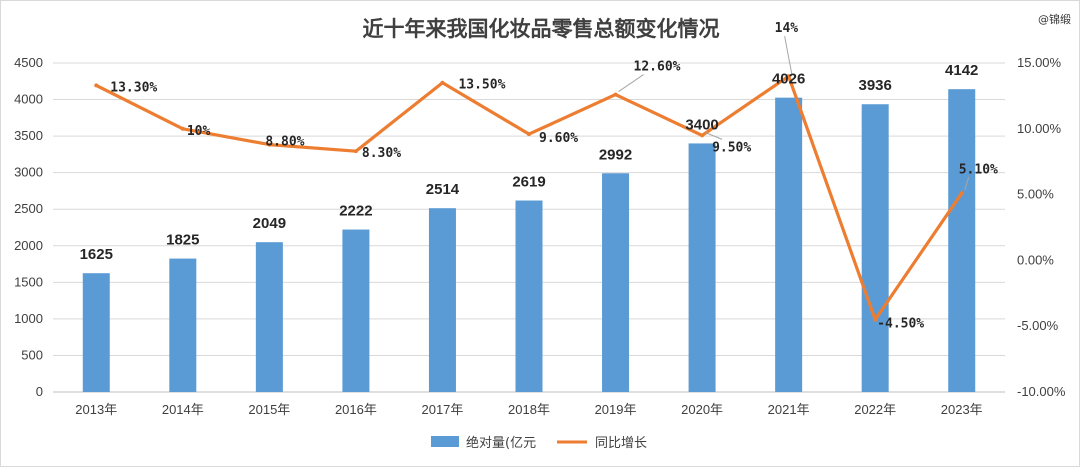 The width and height of the screenshot is (1080, 467). I want to click on y-right-tick-label: -10.00%, so click(1041, 391).